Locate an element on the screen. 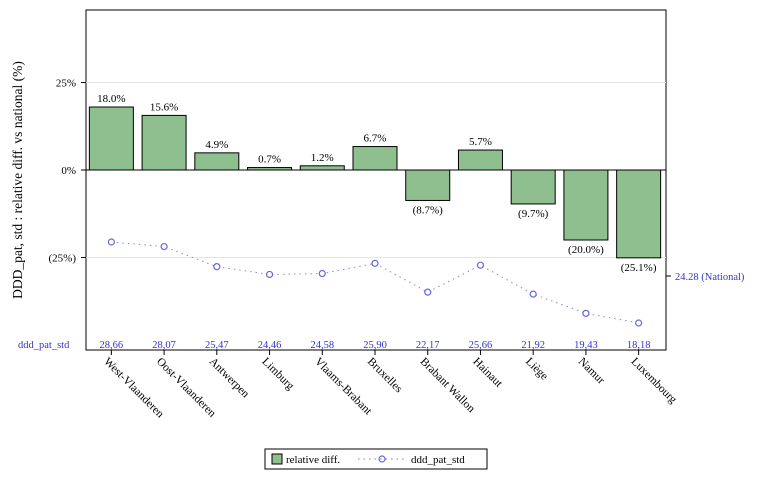 This screenshot has width=768, height=480. y-tick-label: 25% is located at coordinates (66, 84).